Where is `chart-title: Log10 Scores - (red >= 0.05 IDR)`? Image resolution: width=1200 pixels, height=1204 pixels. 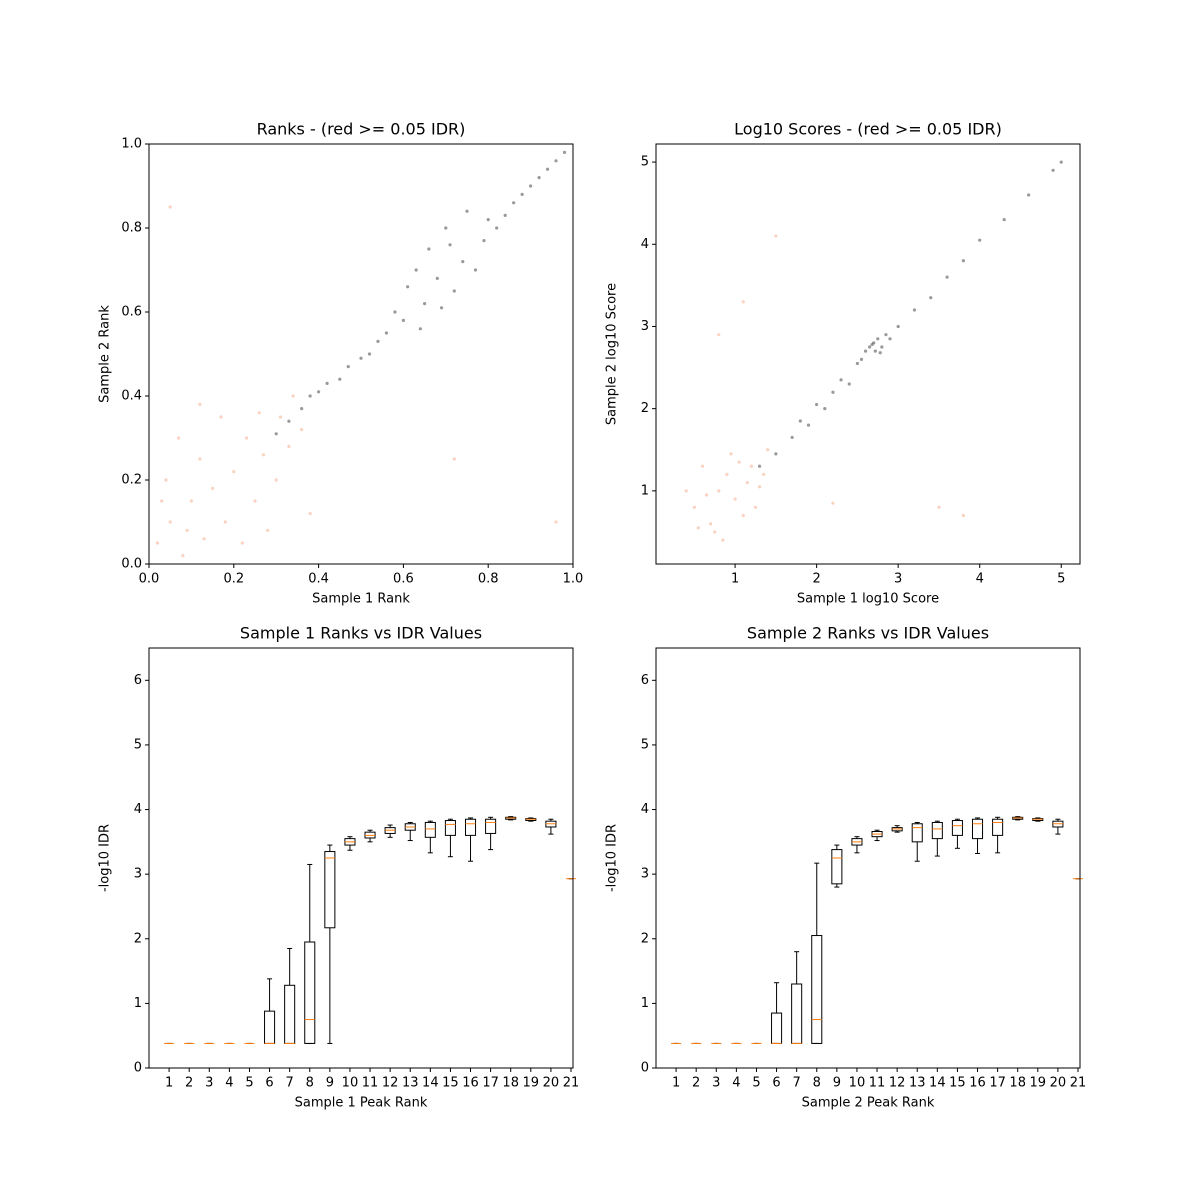
chart-title: Log10 Scores - (red >= 0.05 IDR) is located at coordinates (868, 129).